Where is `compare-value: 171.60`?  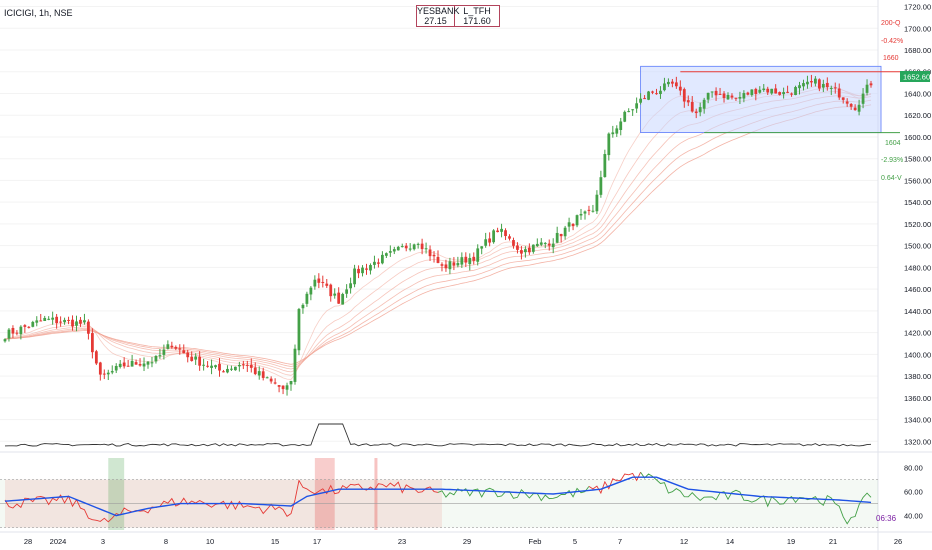
compare-value: 171.60 is located at coordinates (477, 21).